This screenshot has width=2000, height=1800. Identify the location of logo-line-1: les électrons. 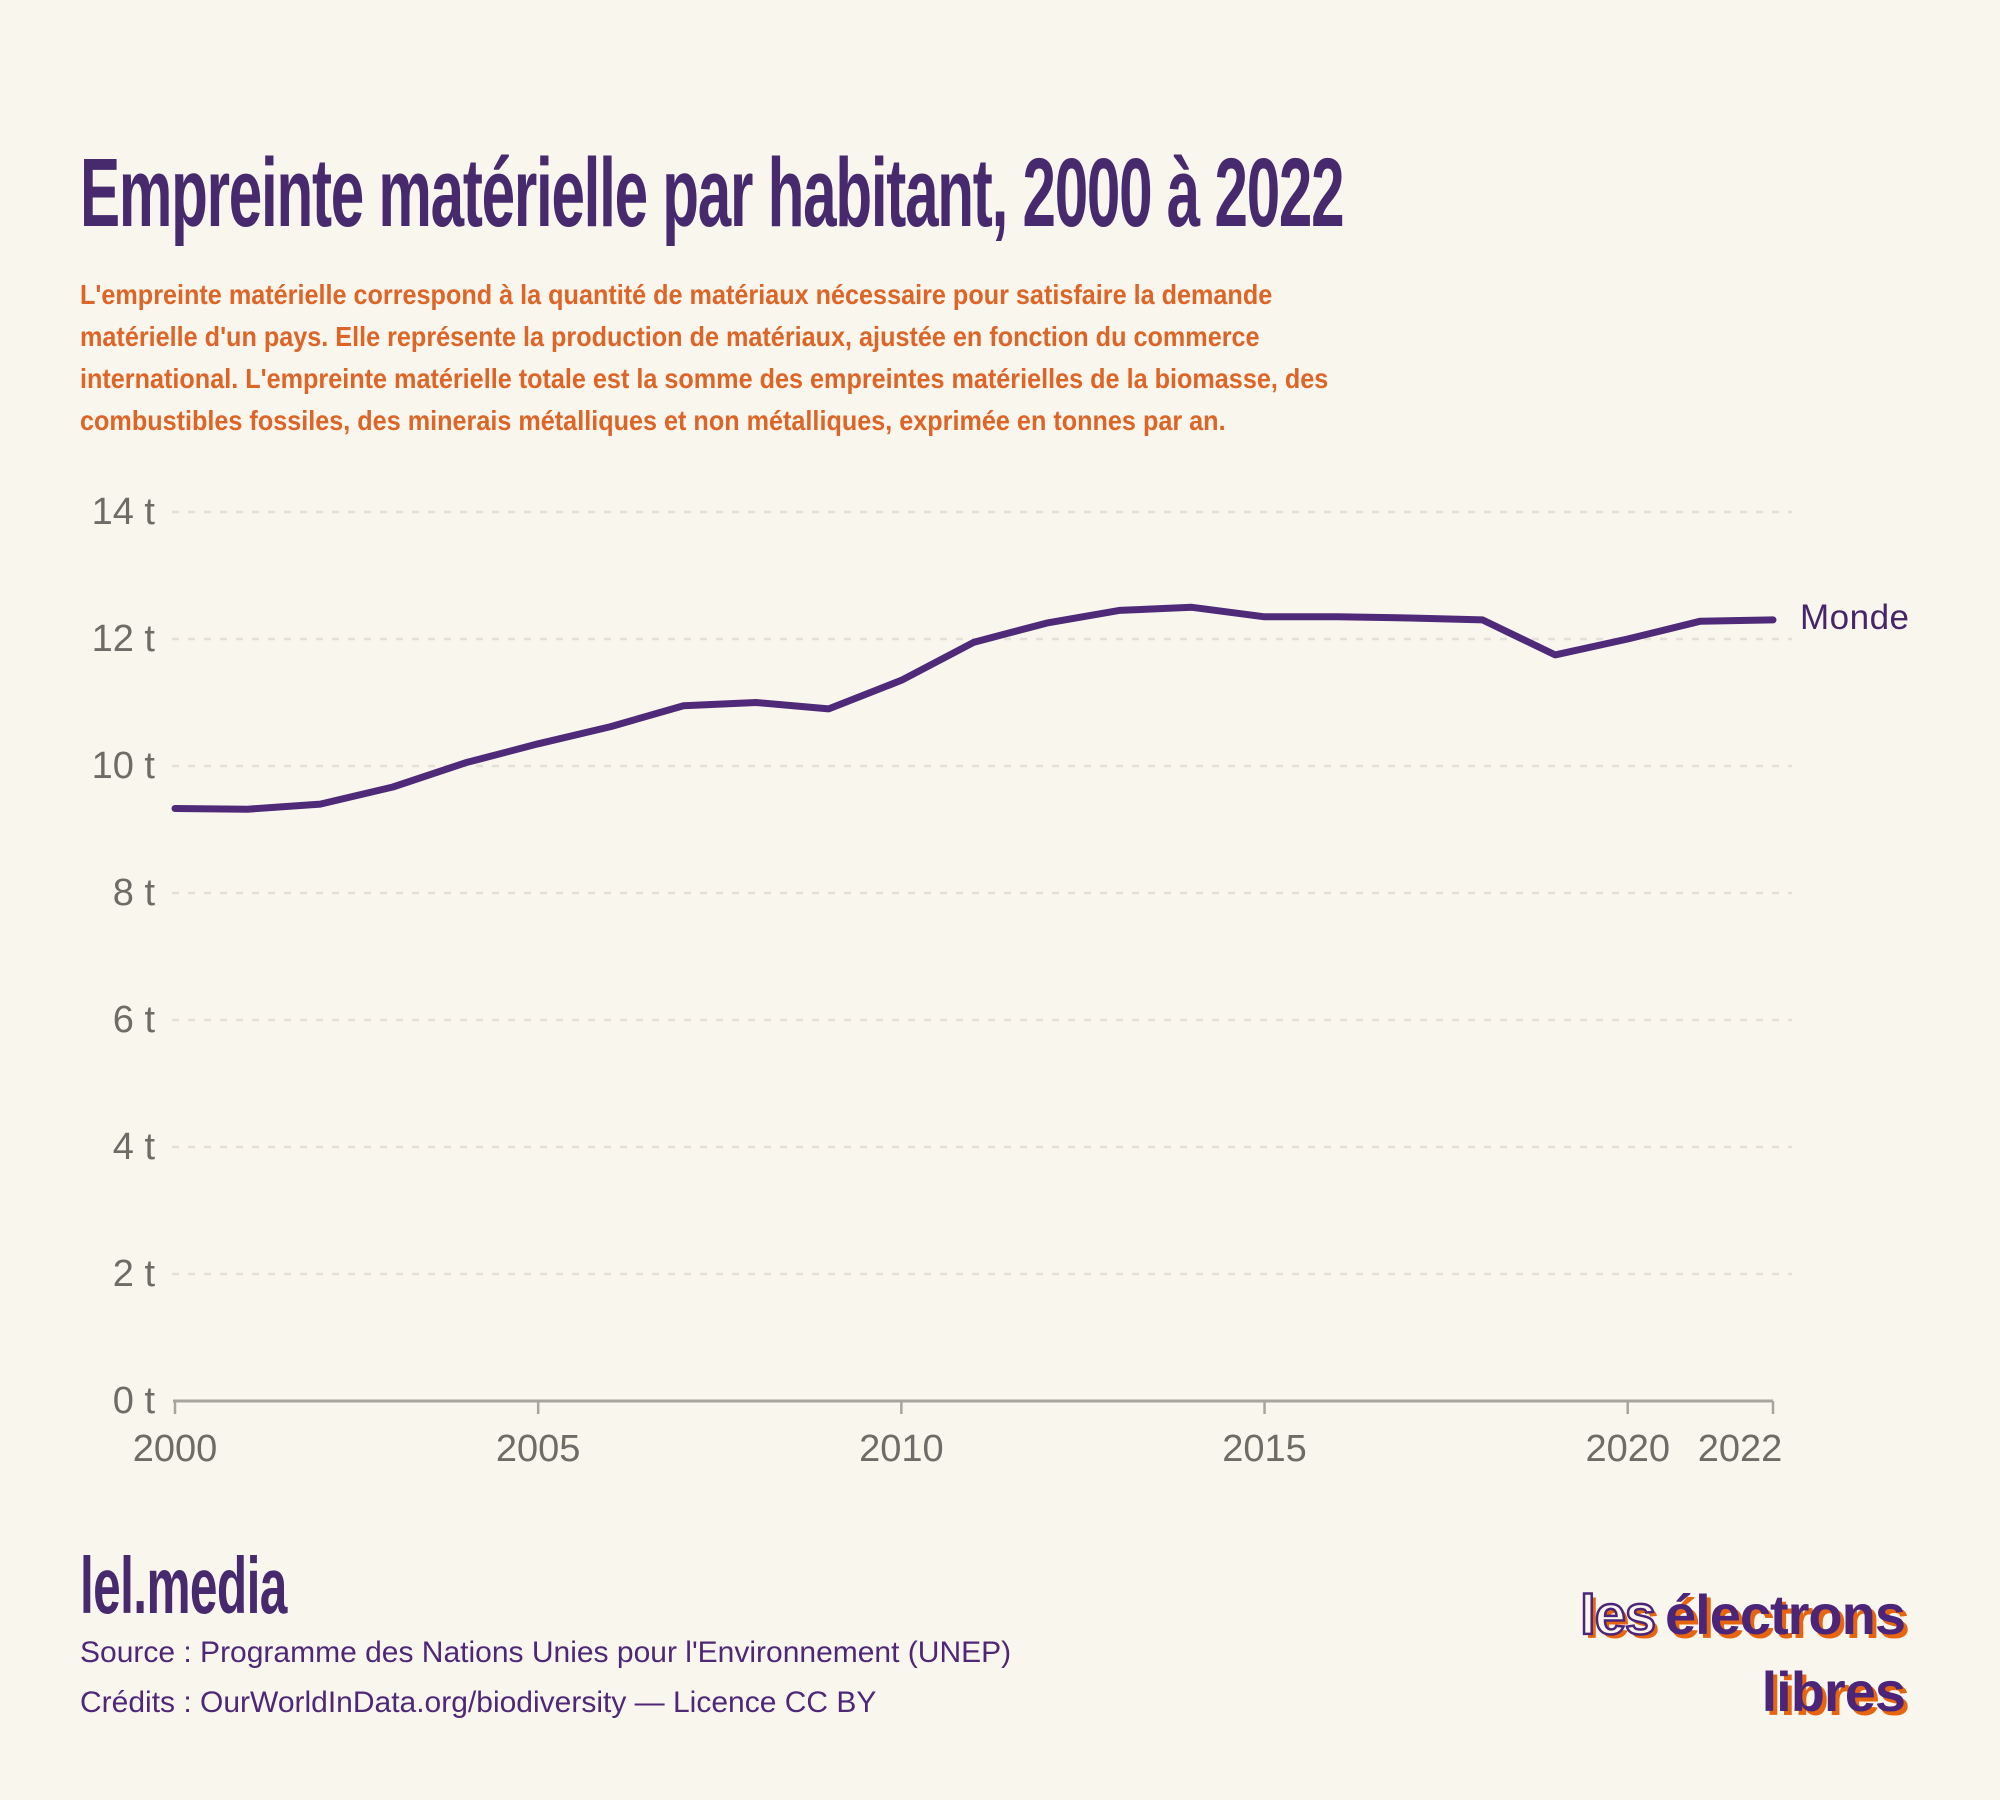
(1742, 1621).